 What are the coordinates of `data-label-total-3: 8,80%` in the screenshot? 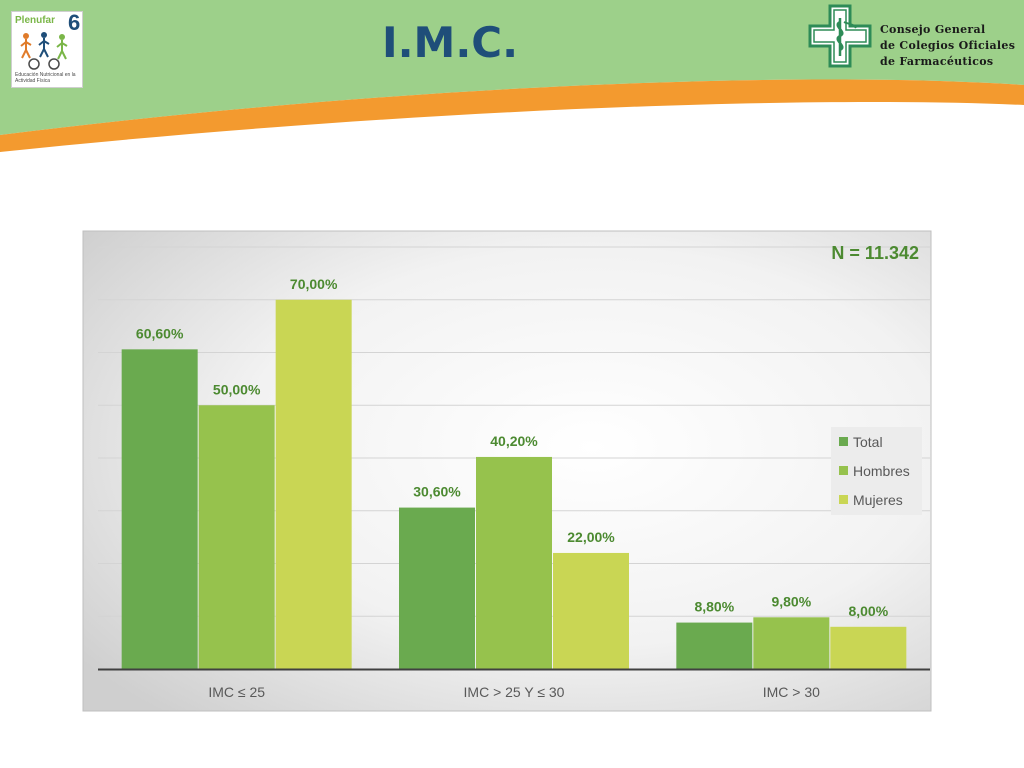 It's located at (714, 607).